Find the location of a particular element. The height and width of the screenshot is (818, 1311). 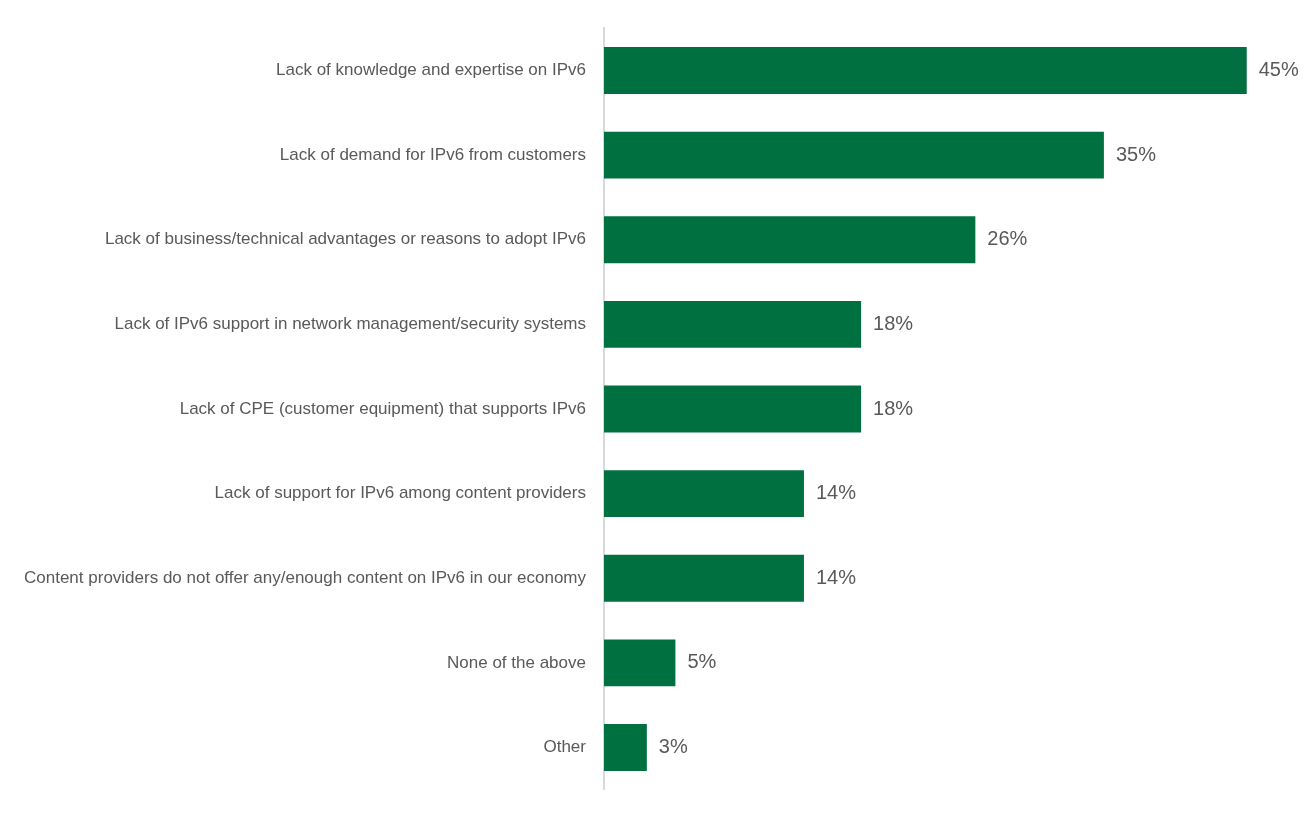

y-tick-label: Lack of knowledge and expertise on IPv6 is located at coordinates (431, 70).